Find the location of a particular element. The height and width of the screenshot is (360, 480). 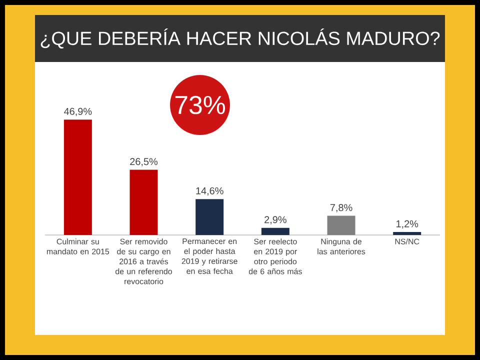

data-label: 1,2% is located at coordinates (407, 224).